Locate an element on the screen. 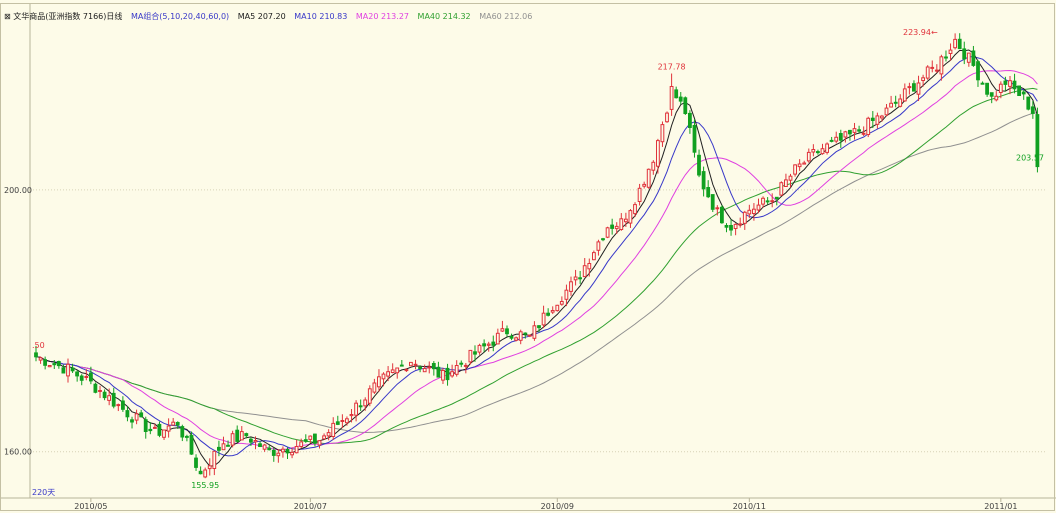  x-tick-label: 2011/01 is located at coordinates (1000, 506).